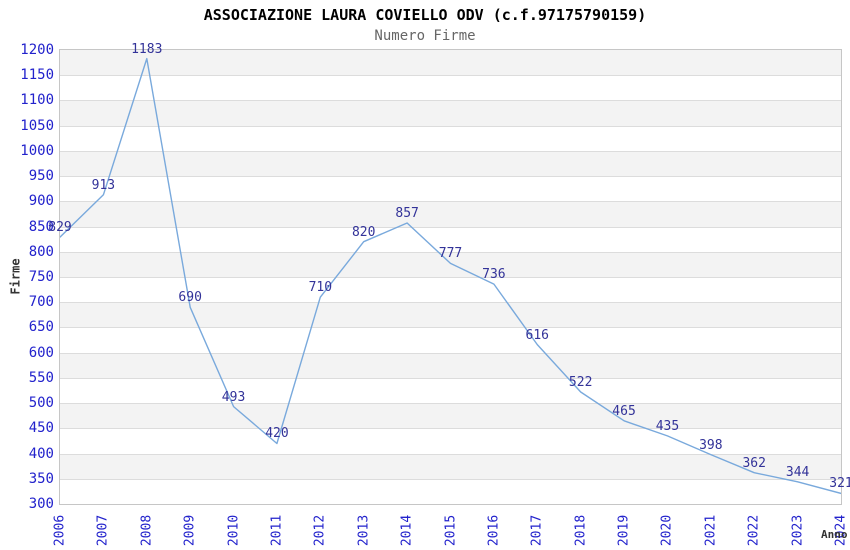 The width and height of the screenshot is (850, 550). What do you see at coordinates (37, 100) in the screenshot?
I see `y-tick-label: 1100` at bounding box center [37, 100].